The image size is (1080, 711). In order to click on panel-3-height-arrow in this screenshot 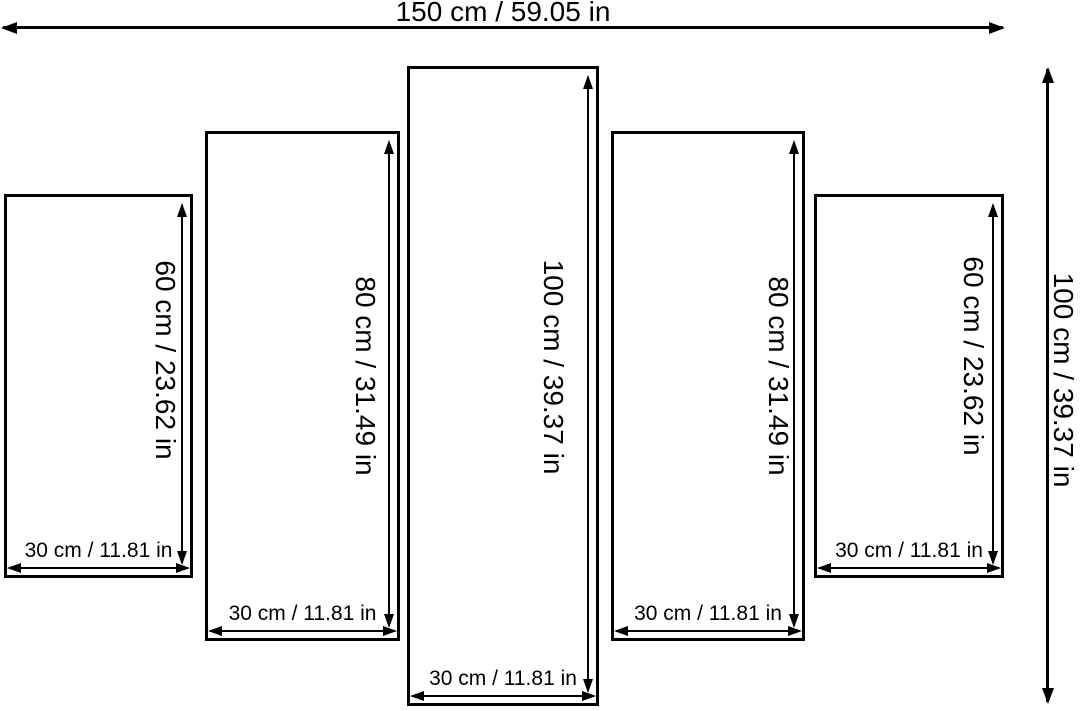, I will do `click(588, 384)`.